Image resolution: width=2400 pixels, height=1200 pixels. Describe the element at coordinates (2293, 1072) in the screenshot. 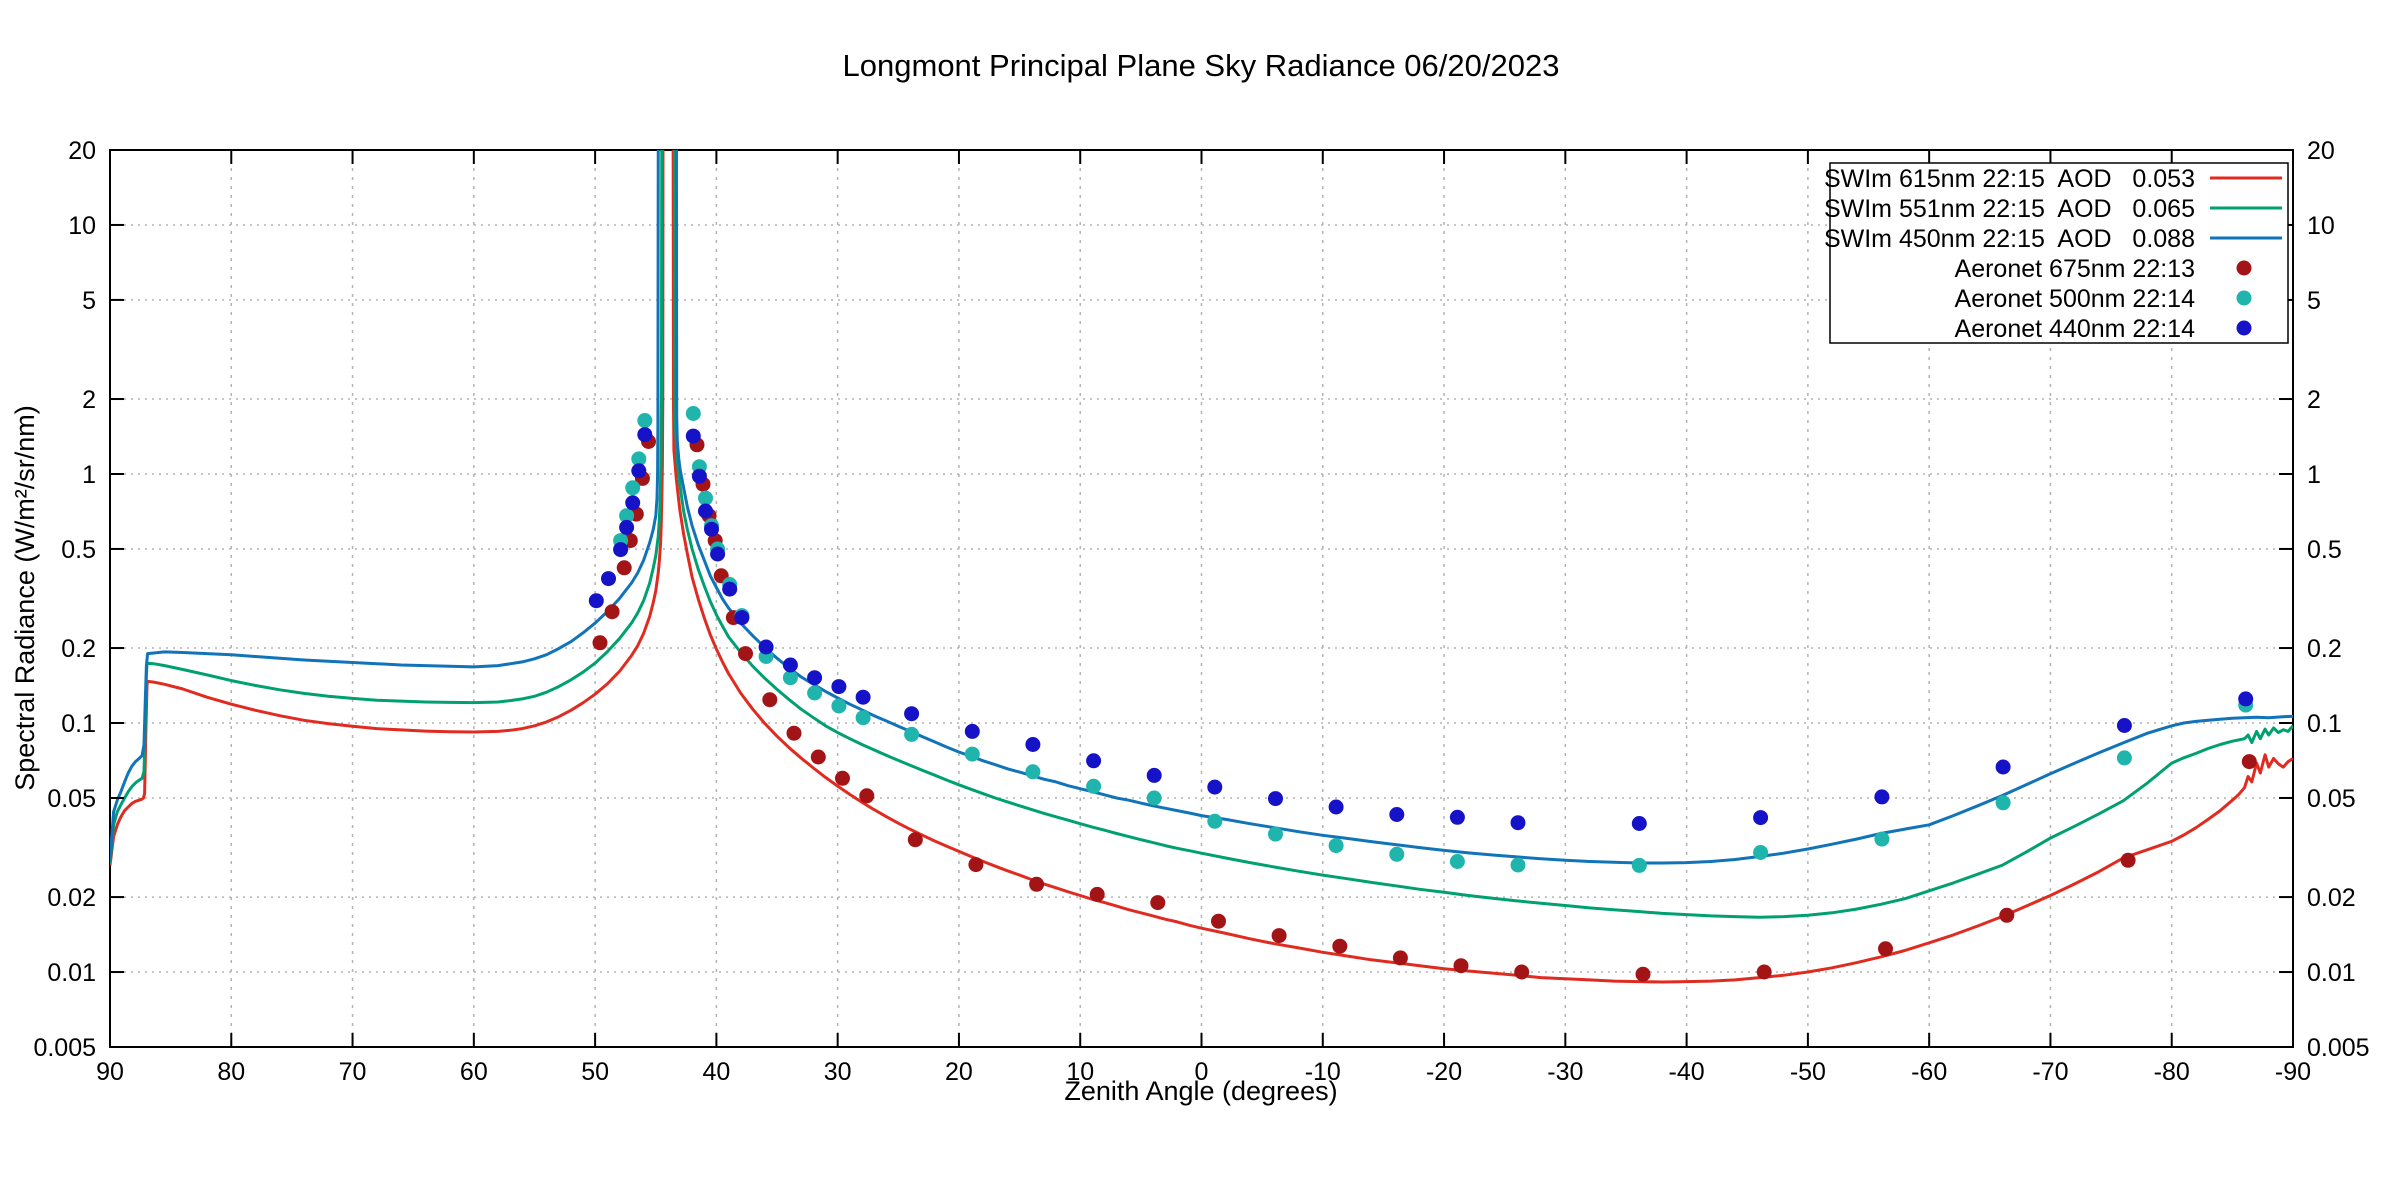

I see `x-tick-label: -90` at that location.